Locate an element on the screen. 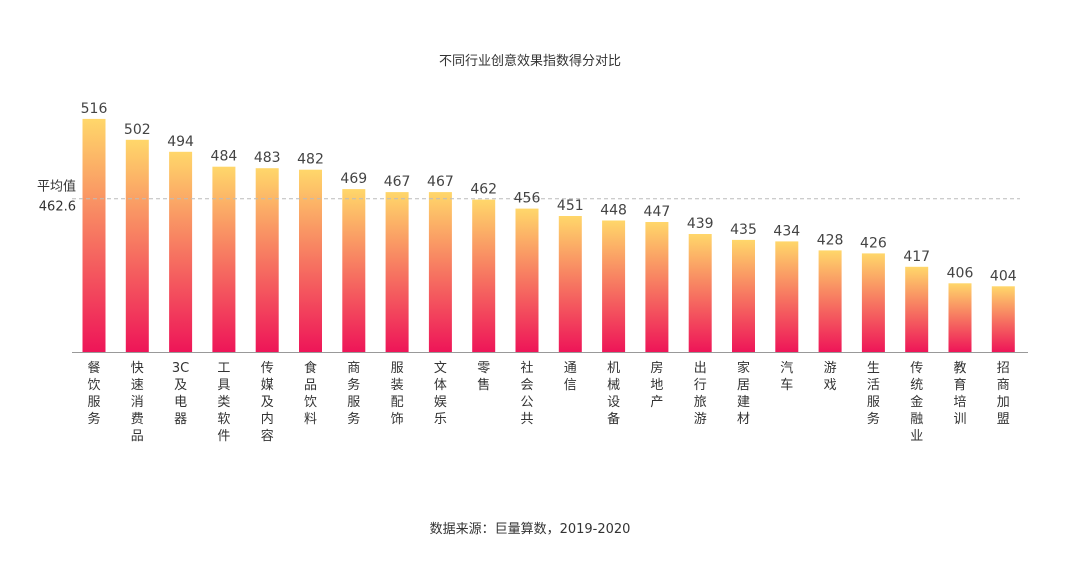  average-value: 462.6 is located at coordinates (57, 207).